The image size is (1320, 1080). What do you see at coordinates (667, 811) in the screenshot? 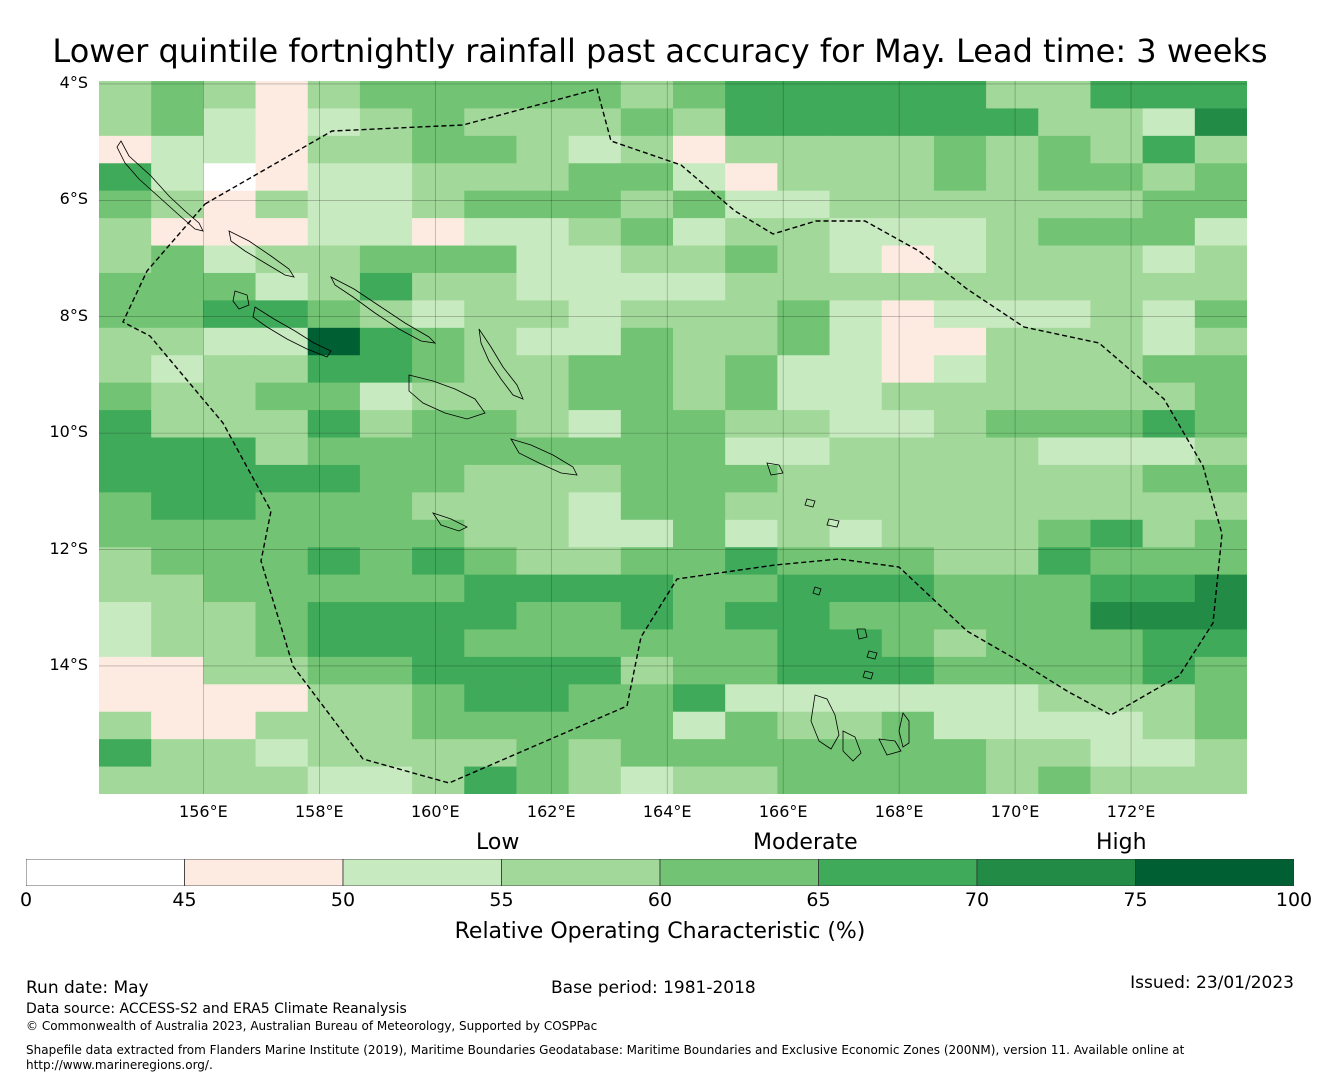
I see `lon-label: 164°E` at bounding box center [667, 811].